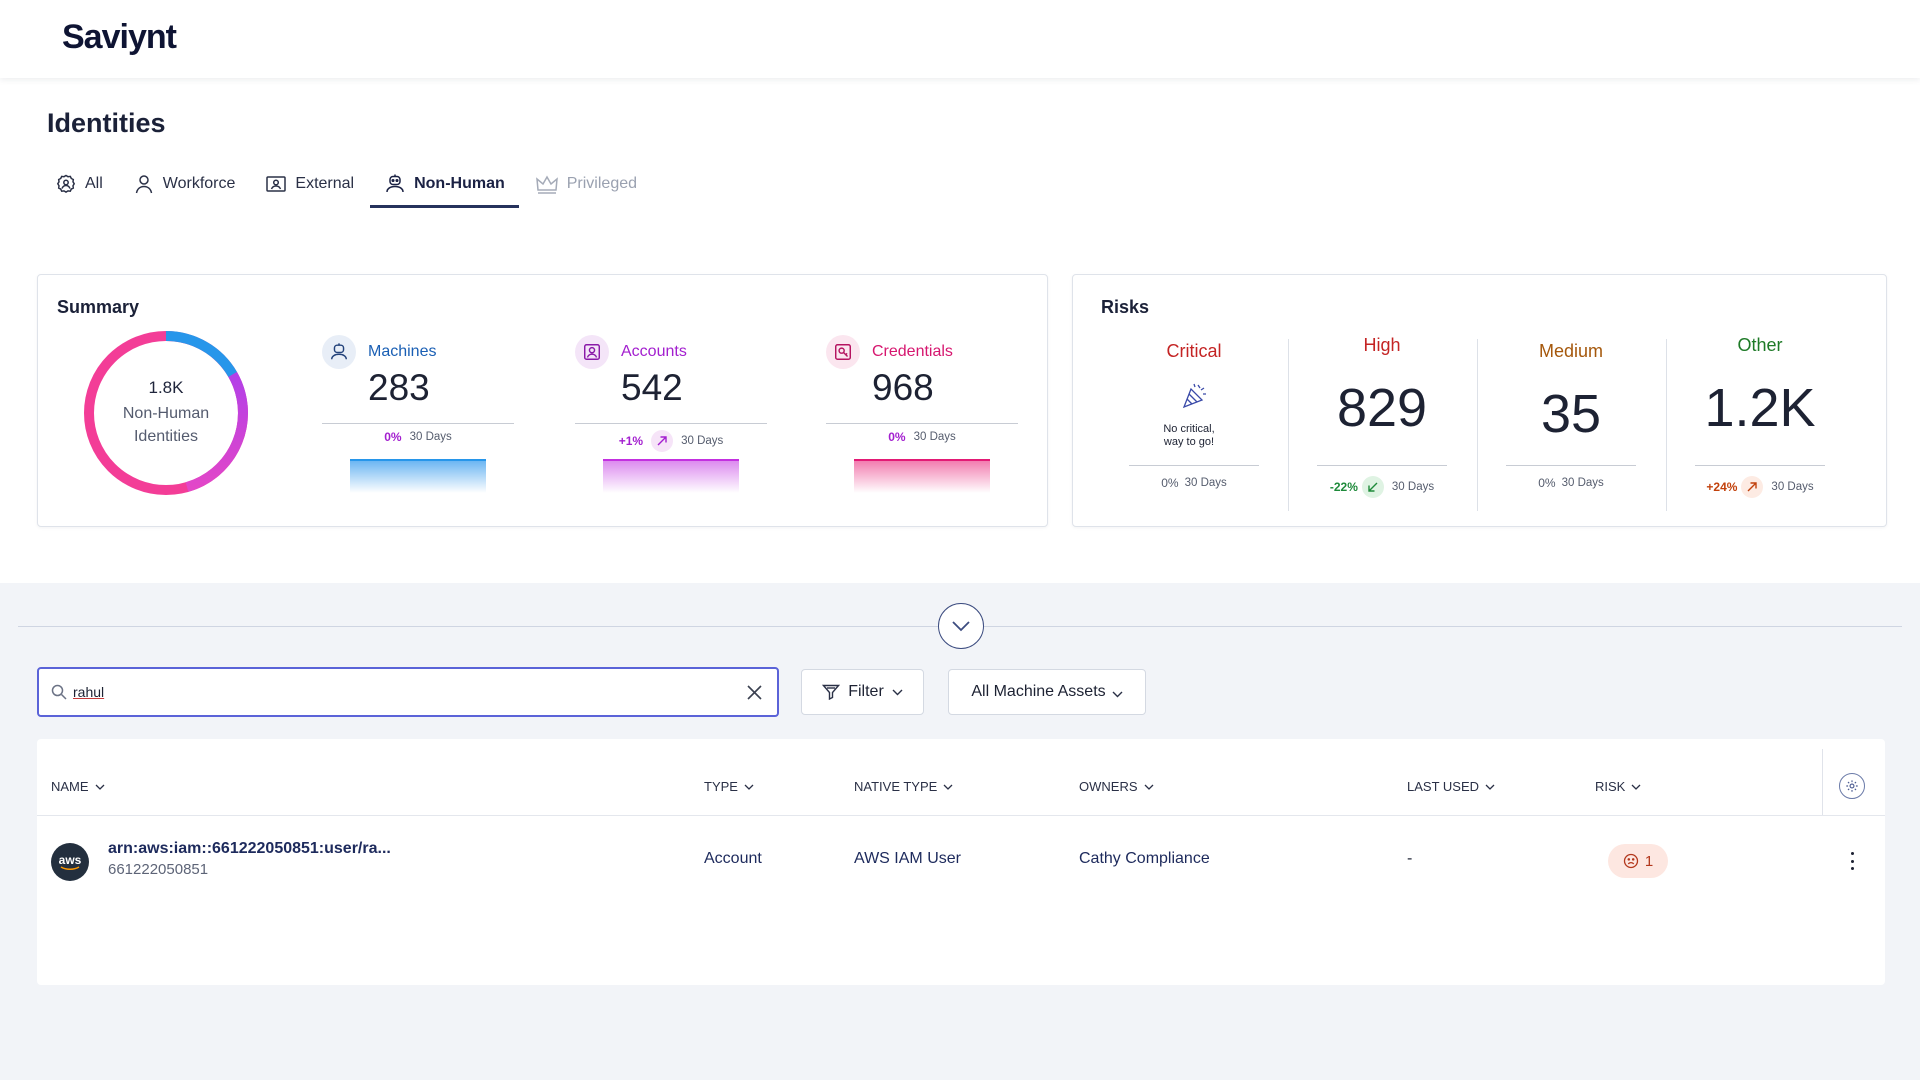 The height and width of the screenshot is (1080, 1920). Describe the element at coordinates (1038, 691) in the screenshot. I see `asset-scope-label: All Machine Assets` at that location.